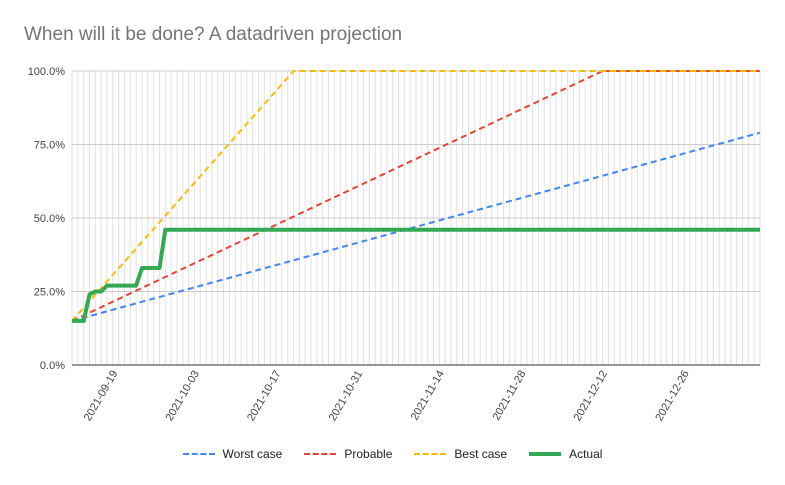 The width and height of the screenshot is (785, 485). I want to click on y-tick-label: 0.0%, so click(52, 366).